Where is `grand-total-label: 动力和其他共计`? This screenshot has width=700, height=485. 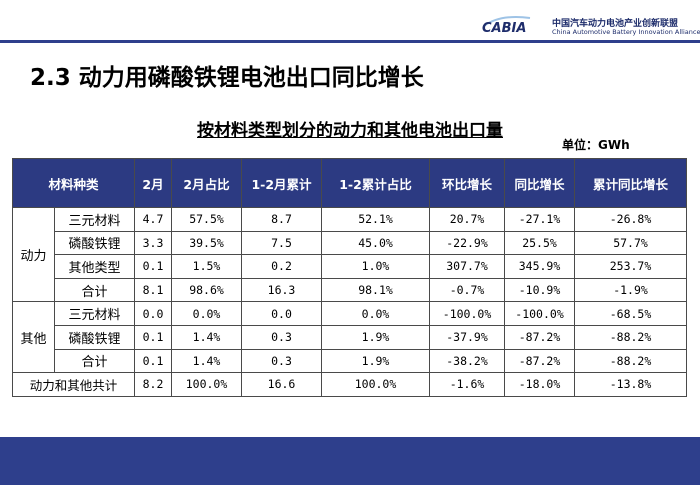
grand-total-label: 动力和其他共计 is located at coordinates (73, 384).